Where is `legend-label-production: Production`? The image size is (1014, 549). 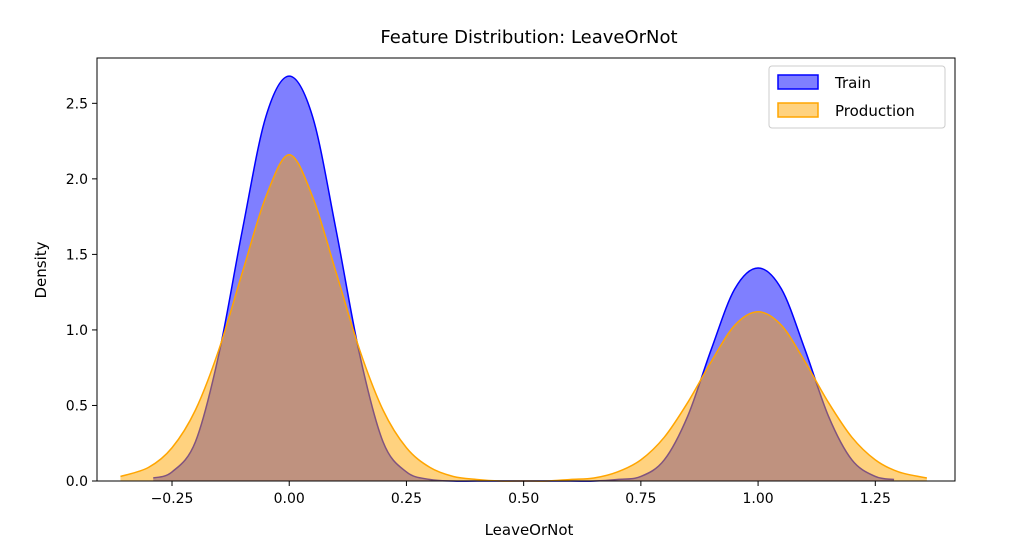
legend-label-production: Production is located at coordinates (875, 111).